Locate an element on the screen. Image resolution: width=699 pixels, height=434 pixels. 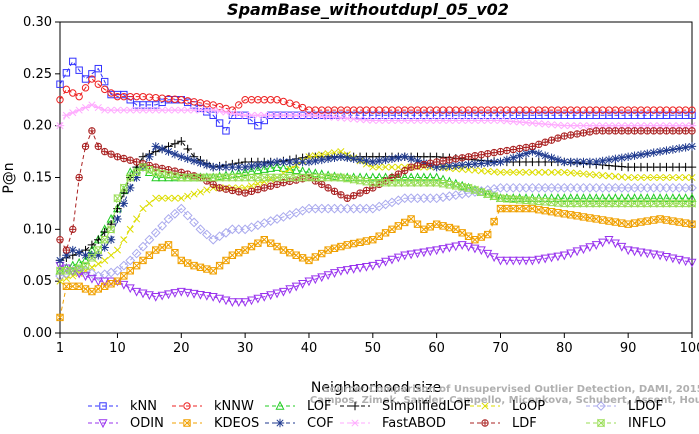
legend-label: INFLO is located at coordinates (647, 423).